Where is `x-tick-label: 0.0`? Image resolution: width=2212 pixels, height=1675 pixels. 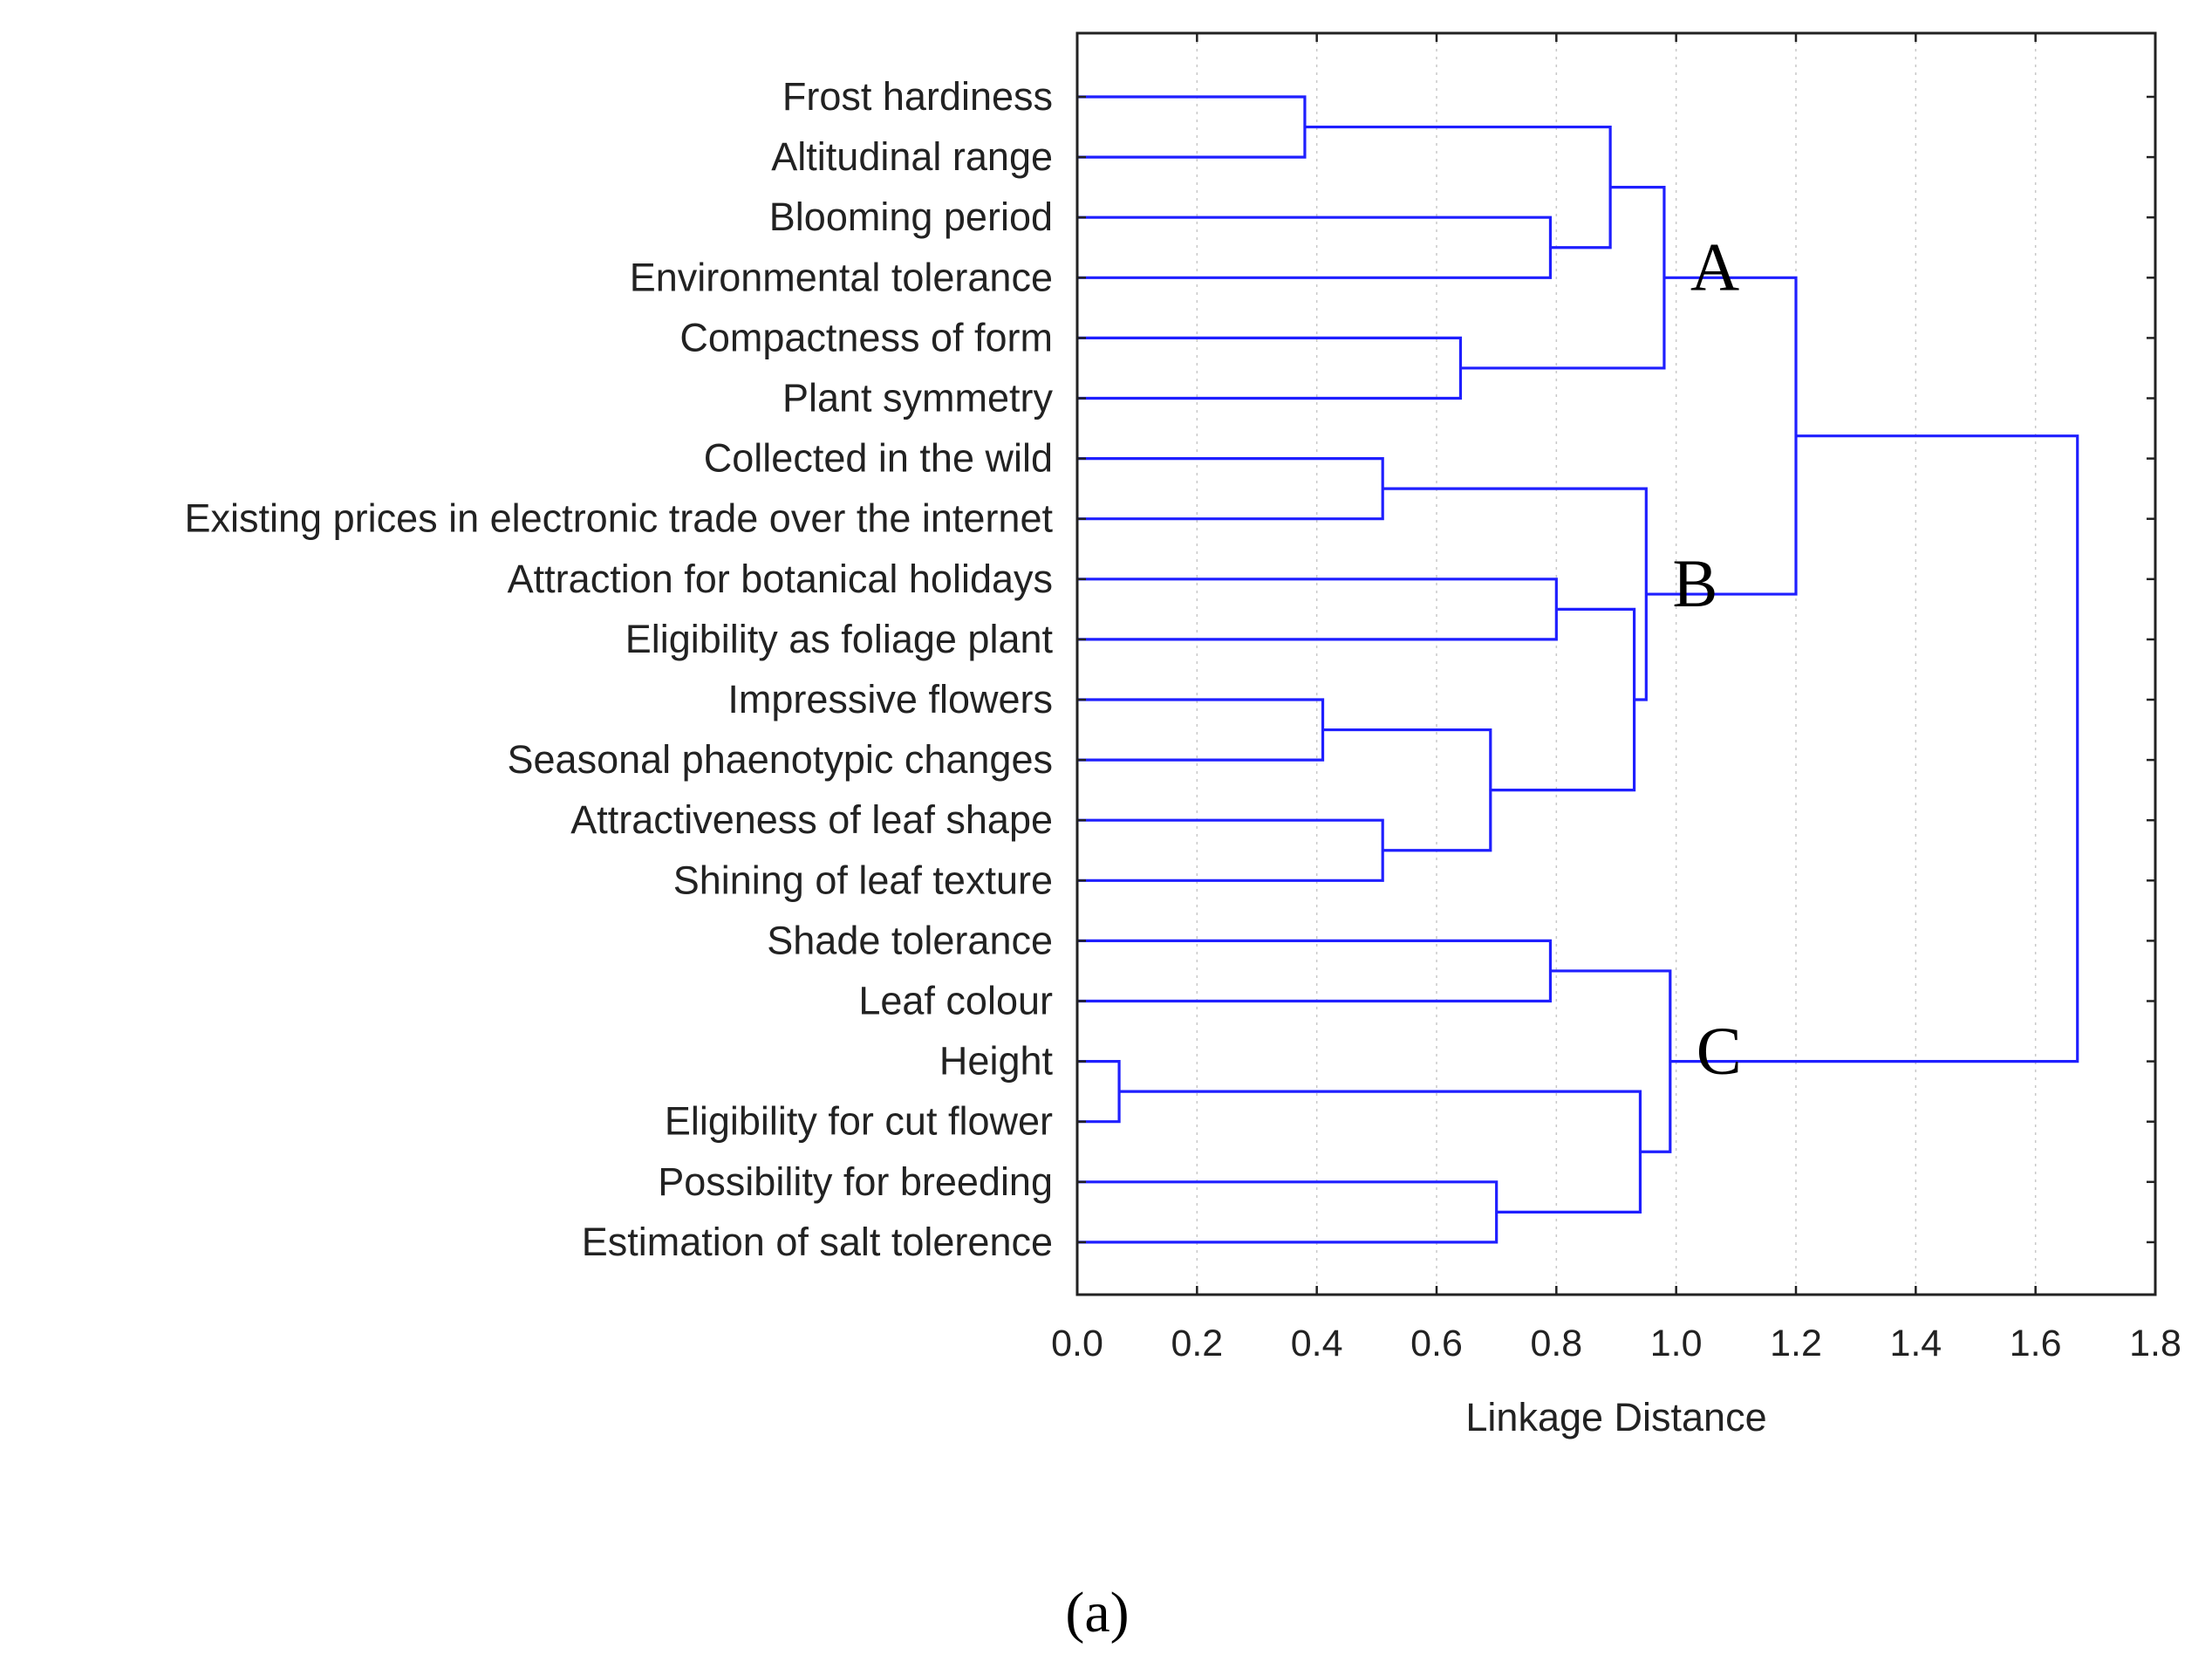
x-tick-label: 0.0 is located at coordinates (1077, 1344).